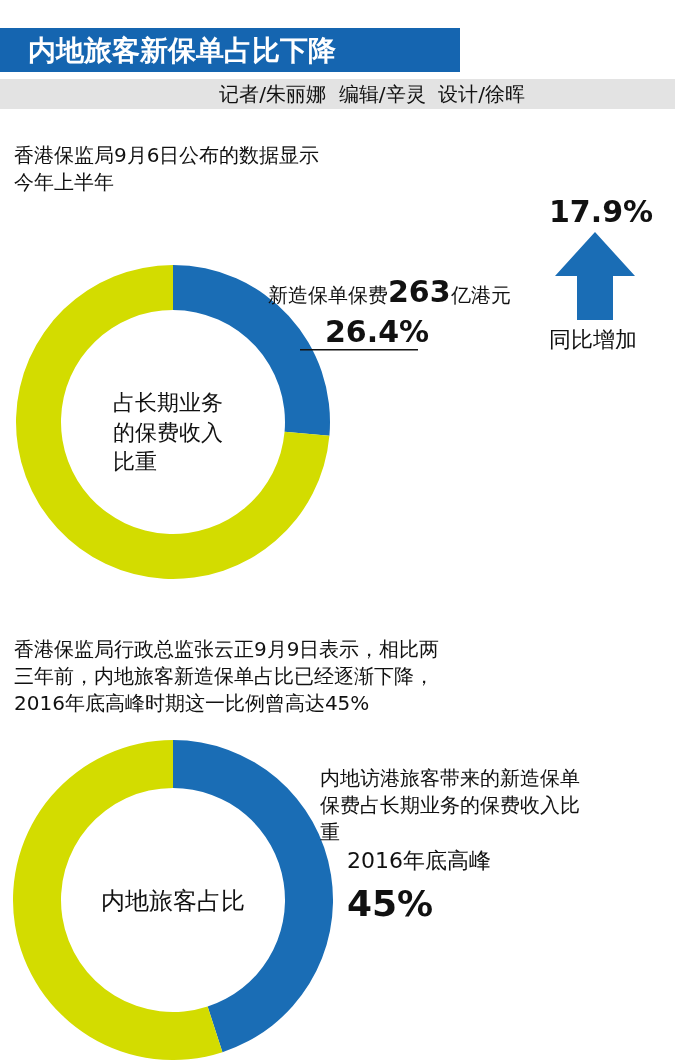  What do you see at coordinates (377, 332) in the screenshot?
I see `data-label: 26.4%` at bounding box center [377, 332].